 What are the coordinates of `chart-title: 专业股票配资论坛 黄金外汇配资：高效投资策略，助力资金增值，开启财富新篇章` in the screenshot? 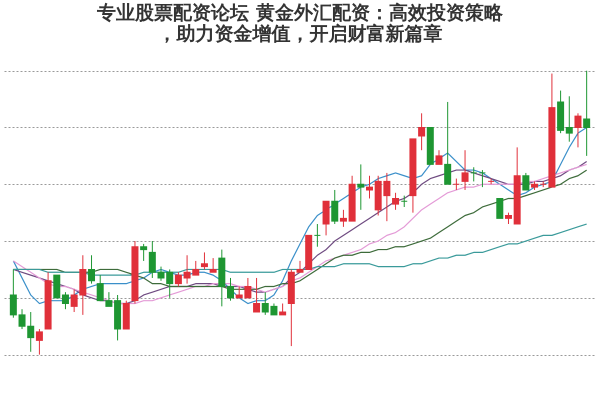 It's located at (300, 23).